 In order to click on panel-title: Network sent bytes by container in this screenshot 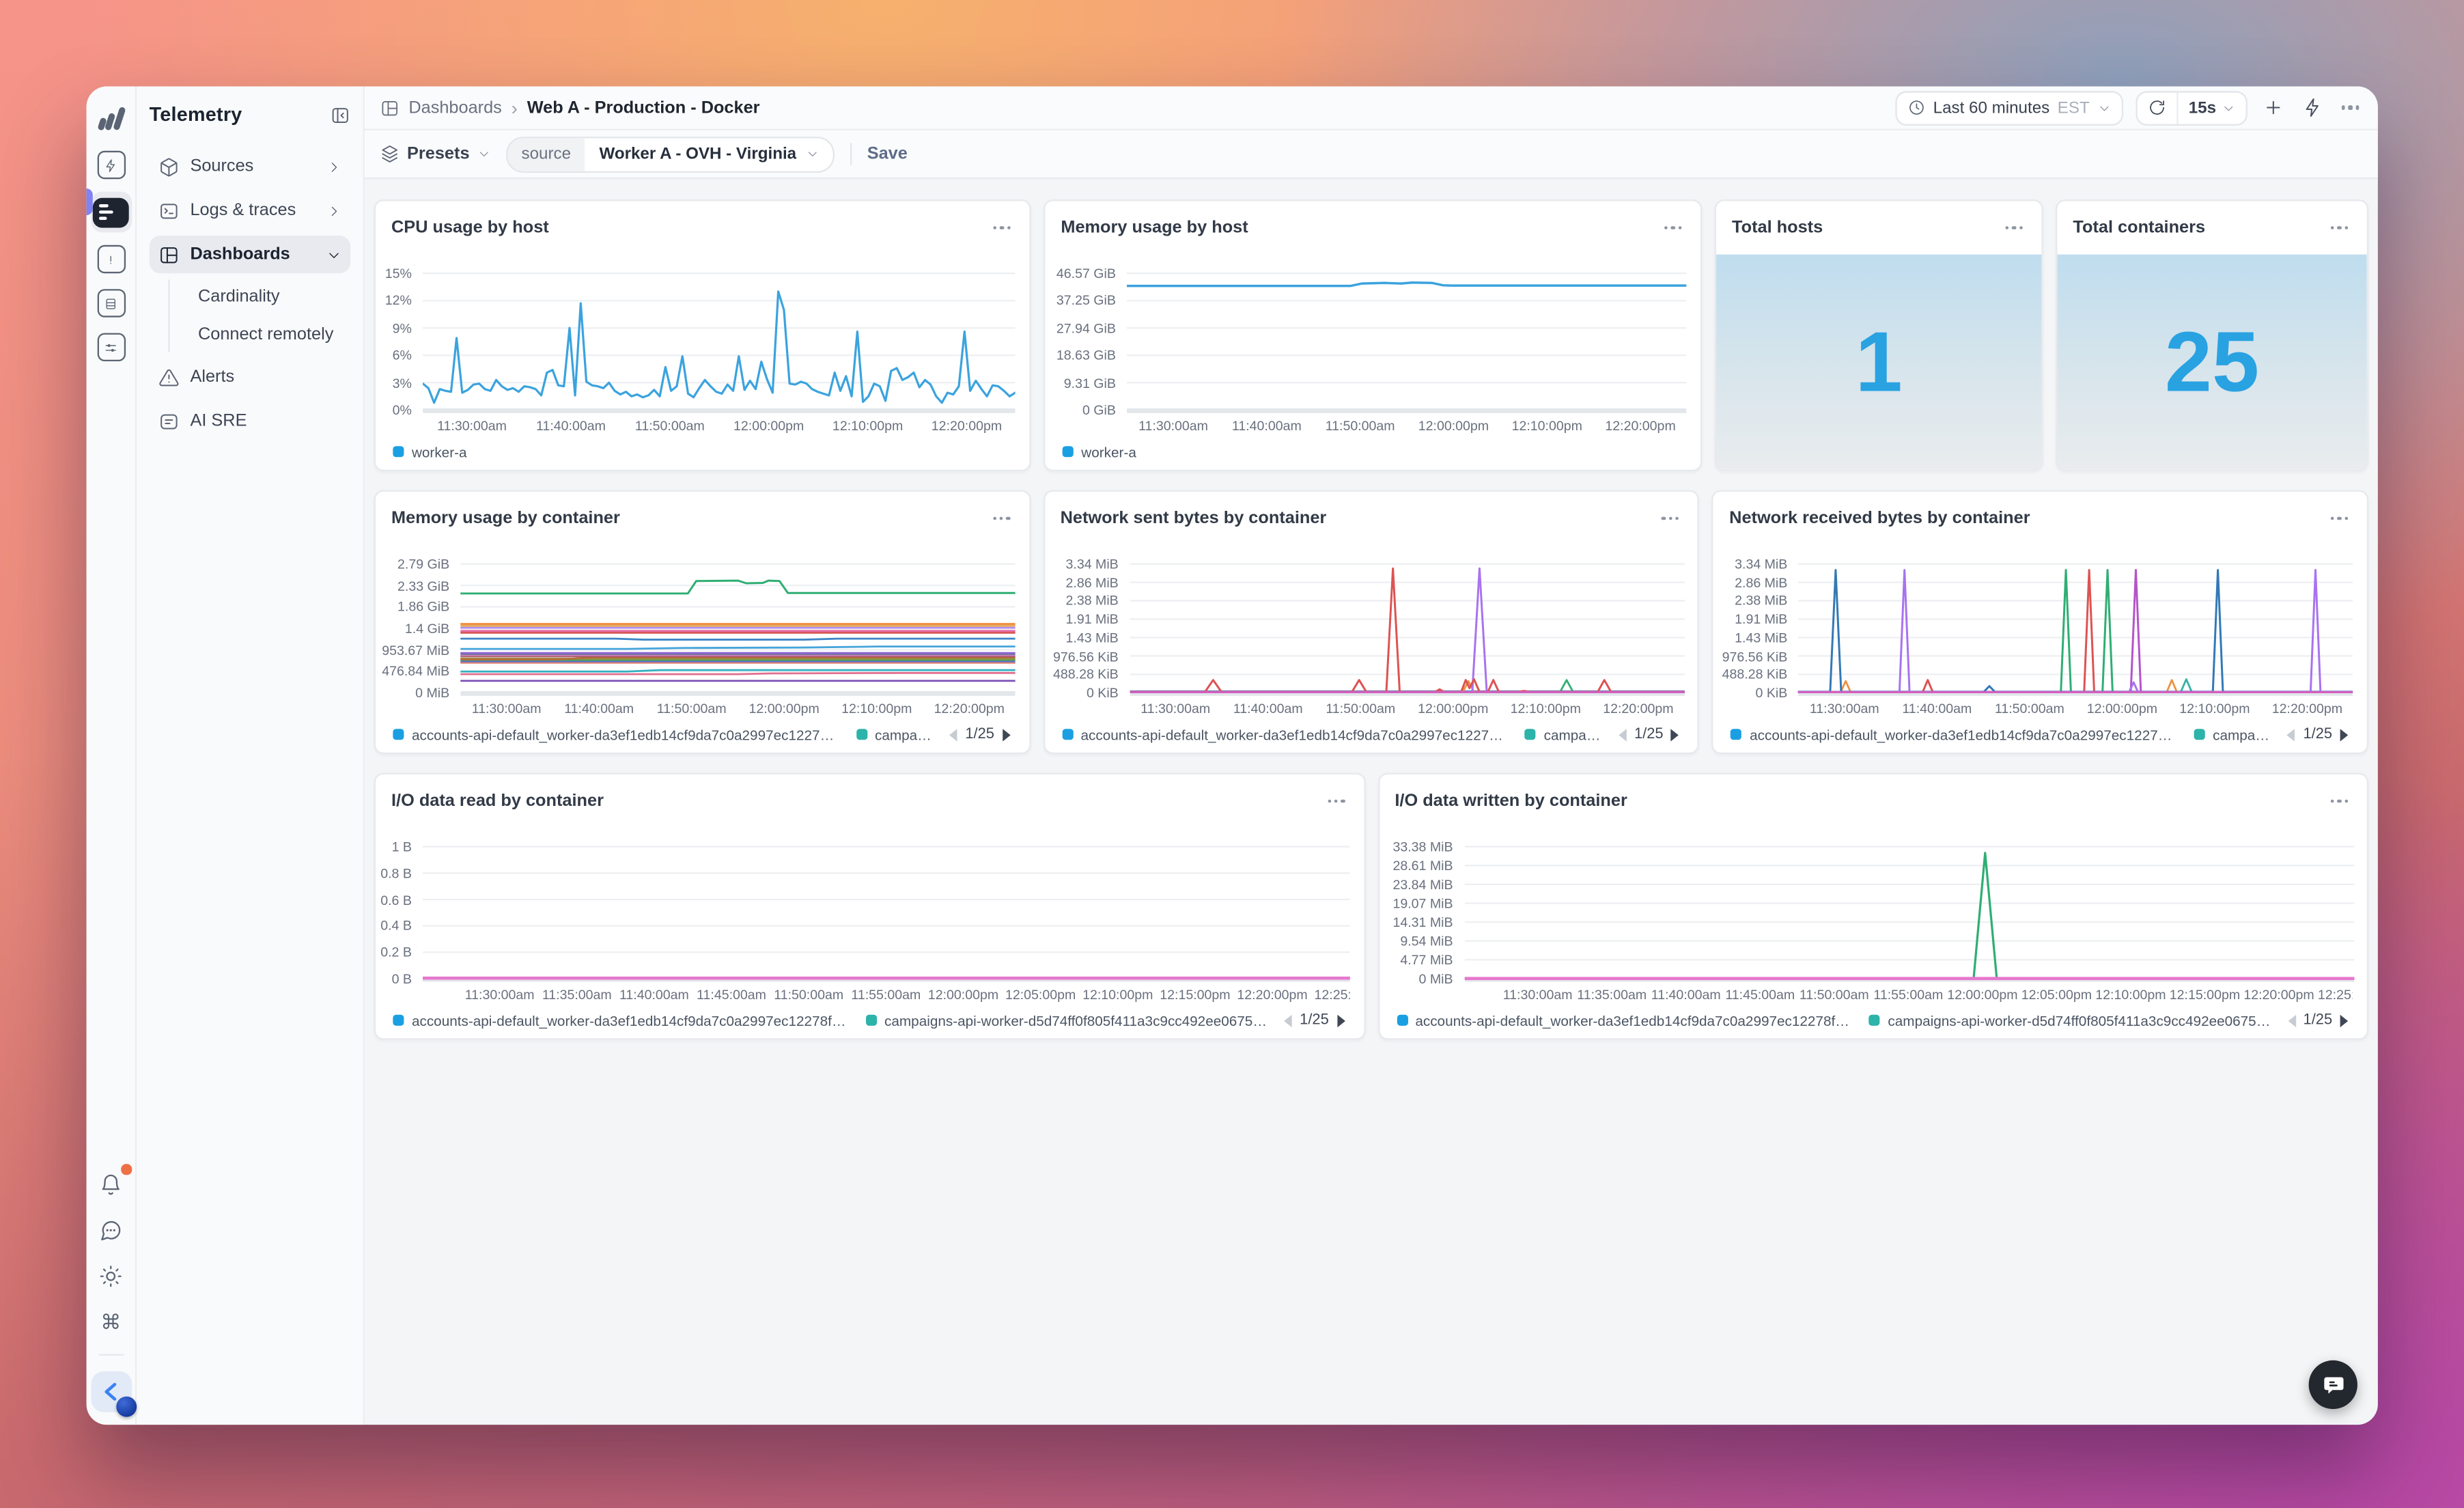, I will do `click(1193, 518)`.